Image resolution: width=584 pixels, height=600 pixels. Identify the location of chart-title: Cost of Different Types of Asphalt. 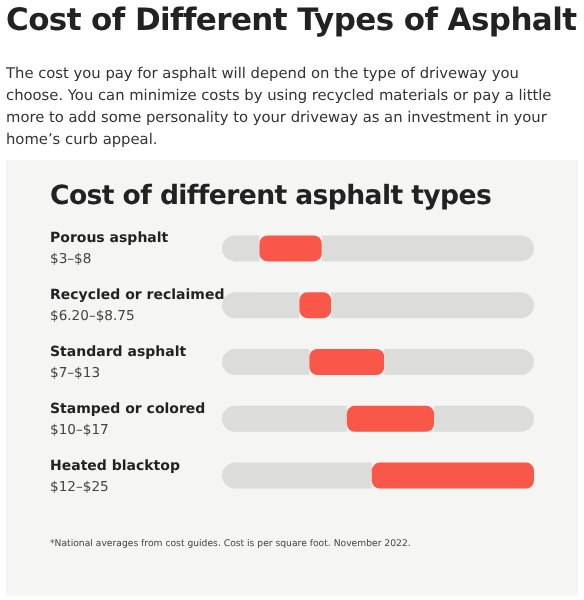
(291, 20).